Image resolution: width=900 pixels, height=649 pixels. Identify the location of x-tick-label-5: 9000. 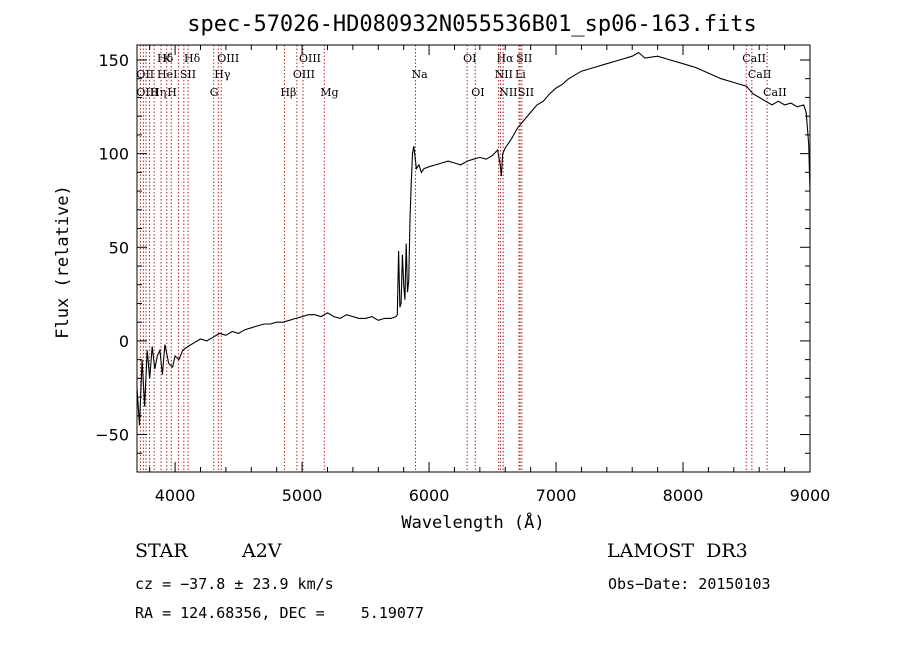
(810, 495).